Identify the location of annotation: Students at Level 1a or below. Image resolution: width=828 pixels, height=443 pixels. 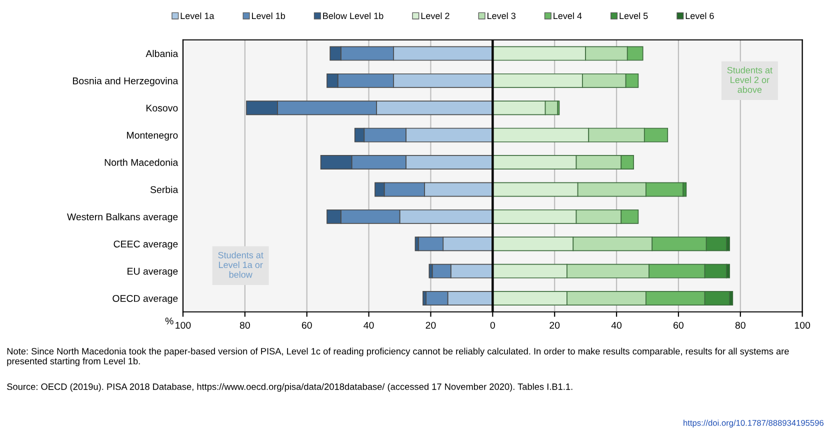
(241, 265).